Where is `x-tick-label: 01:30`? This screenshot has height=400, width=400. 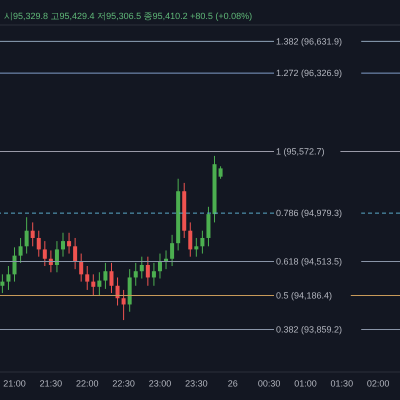
x-tick-label: 01:30 is located at coordinates (342, 383).